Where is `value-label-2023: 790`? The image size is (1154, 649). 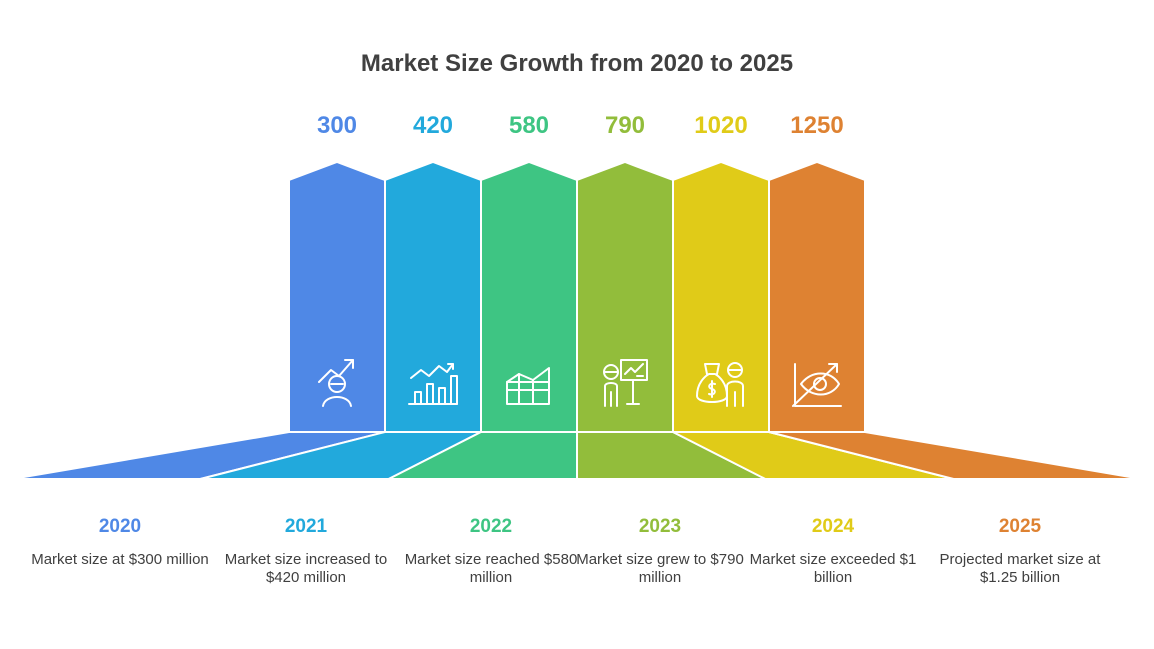
value-label-2023: 790 is located at coordinates (625, 125).